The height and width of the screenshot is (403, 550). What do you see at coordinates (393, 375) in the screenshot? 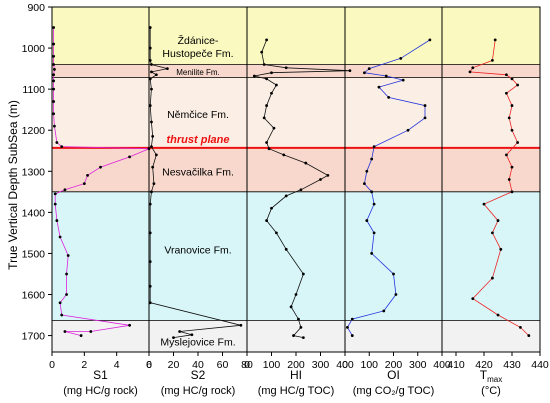
I see `oi-axis-title: OI` at bounding box center [393, 375].